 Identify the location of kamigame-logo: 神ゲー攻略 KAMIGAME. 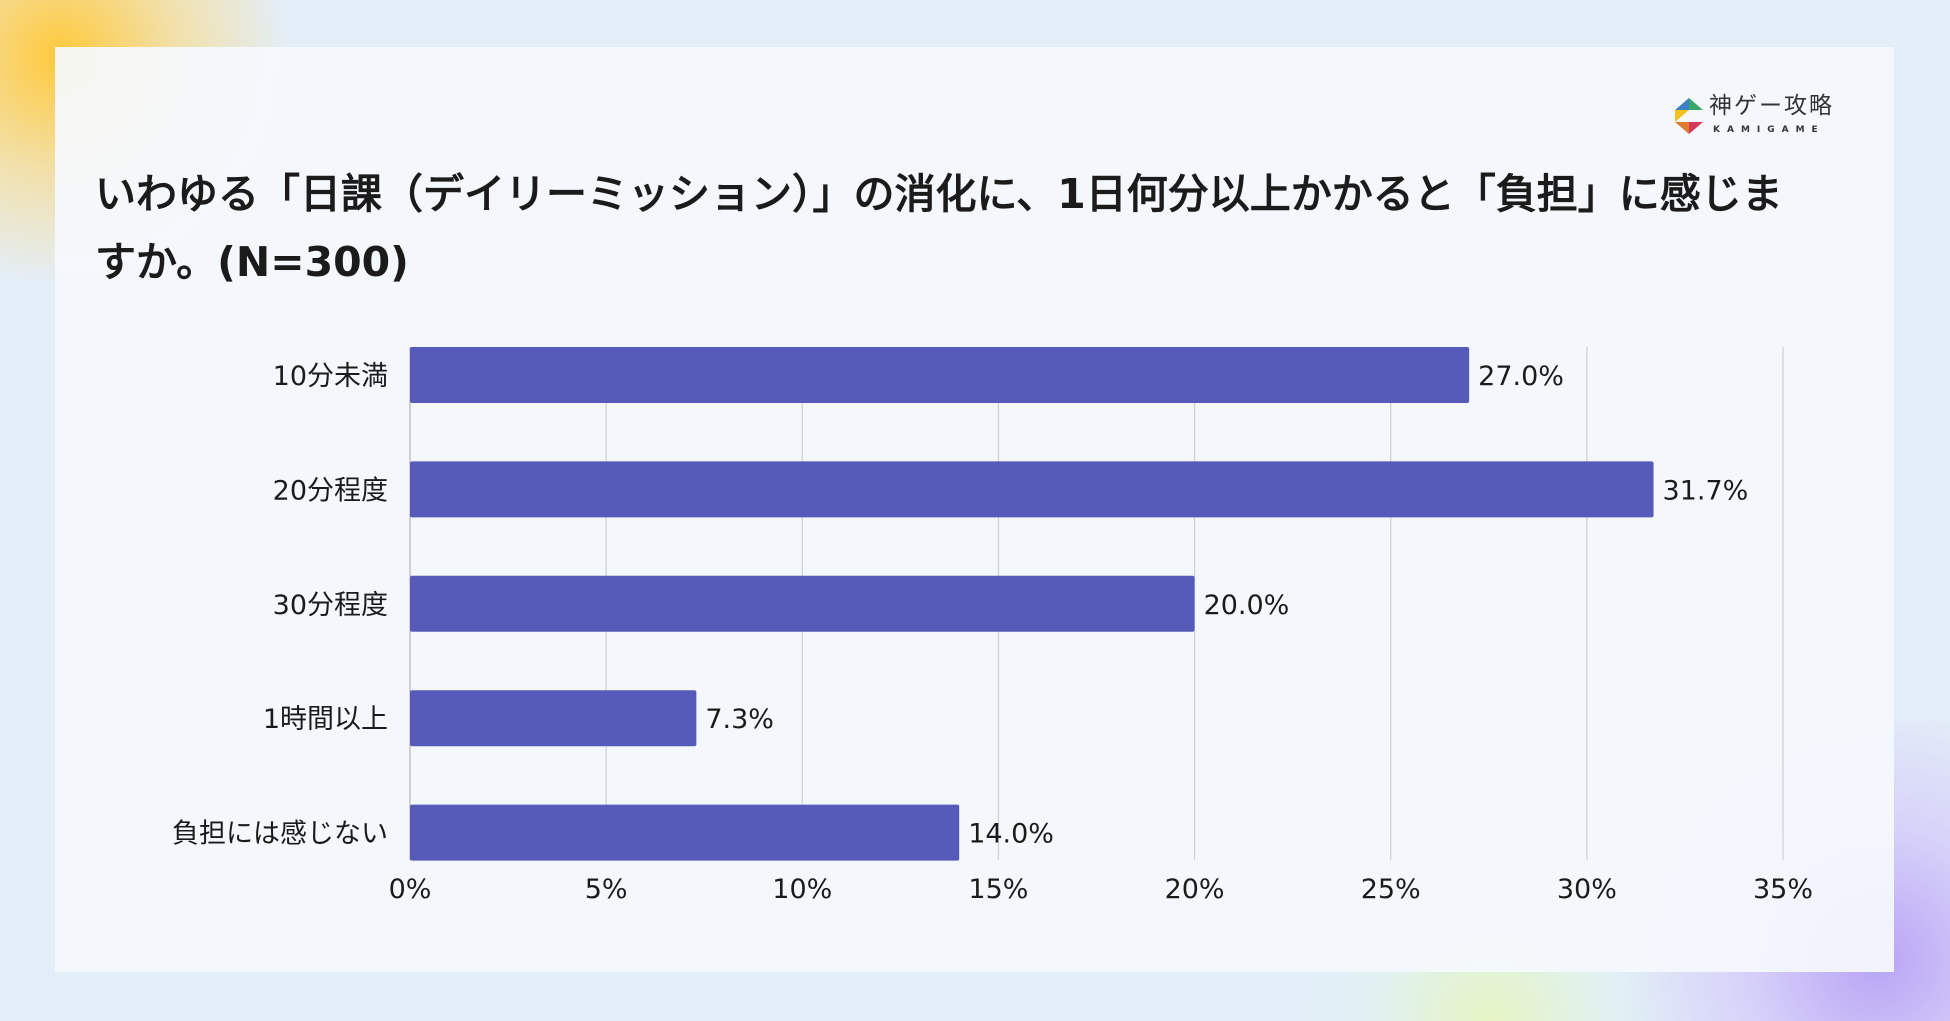
(1763, 116).